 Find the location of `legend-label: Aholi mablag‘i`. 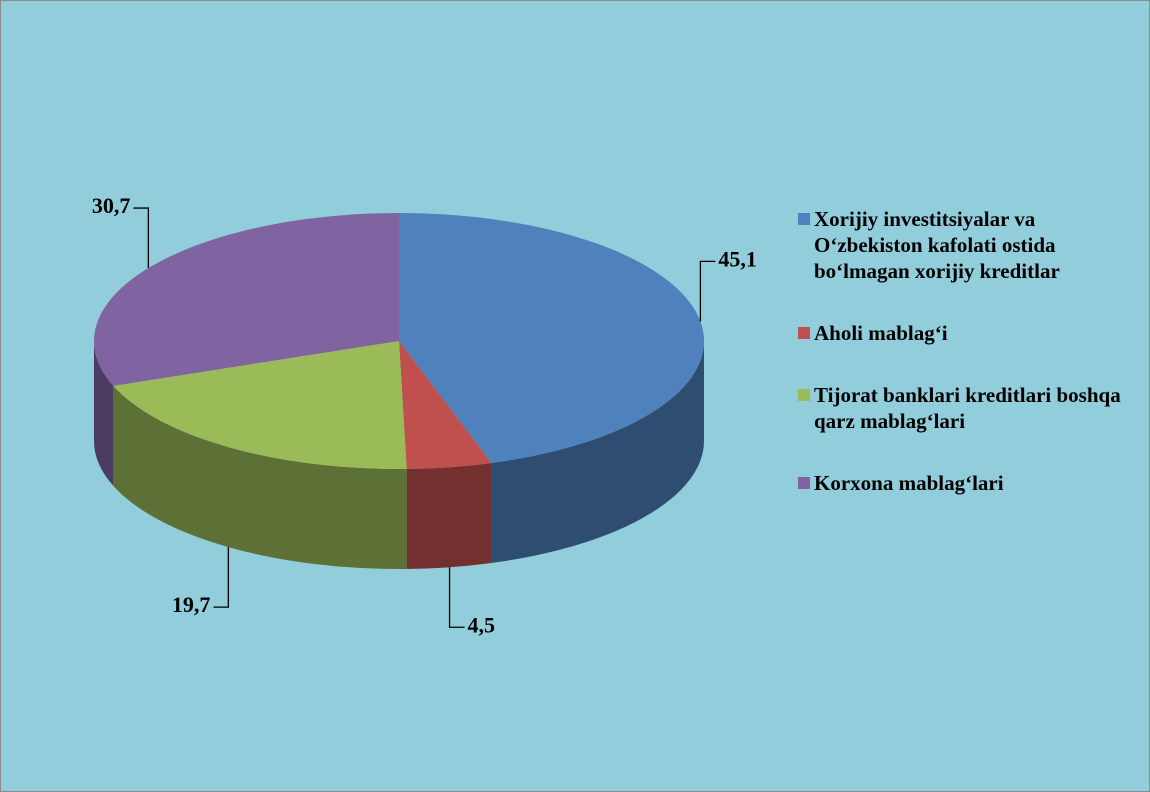

legend-label: Aholi mablag‘i is located at coordinates (881, 333).